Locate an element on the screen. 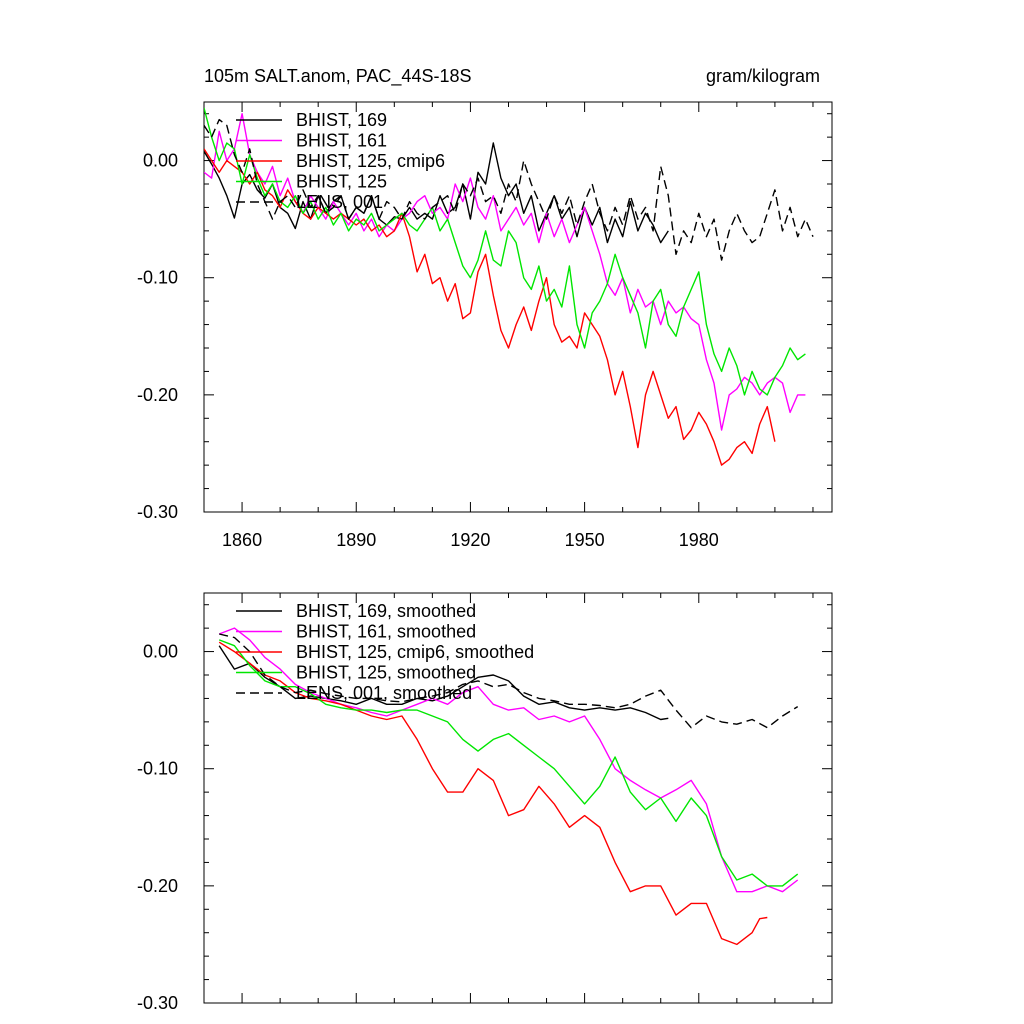 The width and height of the screenshot is (1024, 1024). x-tick-label: 1860 is located at coordinates (242, 540).